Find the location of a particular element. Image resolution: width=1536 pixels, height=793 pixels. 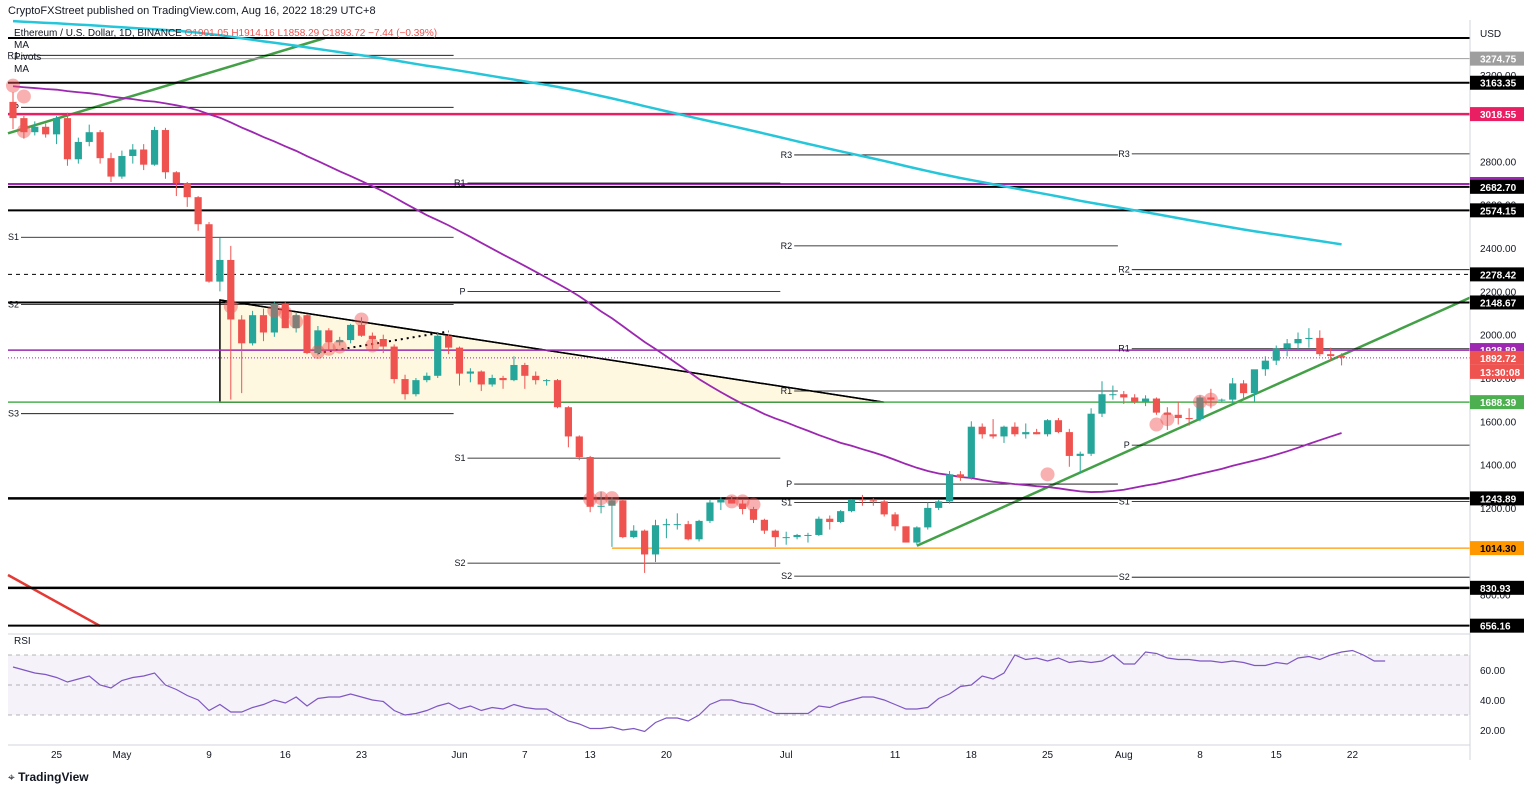

pivot-label: S1 is located at coordinates (13, 237).